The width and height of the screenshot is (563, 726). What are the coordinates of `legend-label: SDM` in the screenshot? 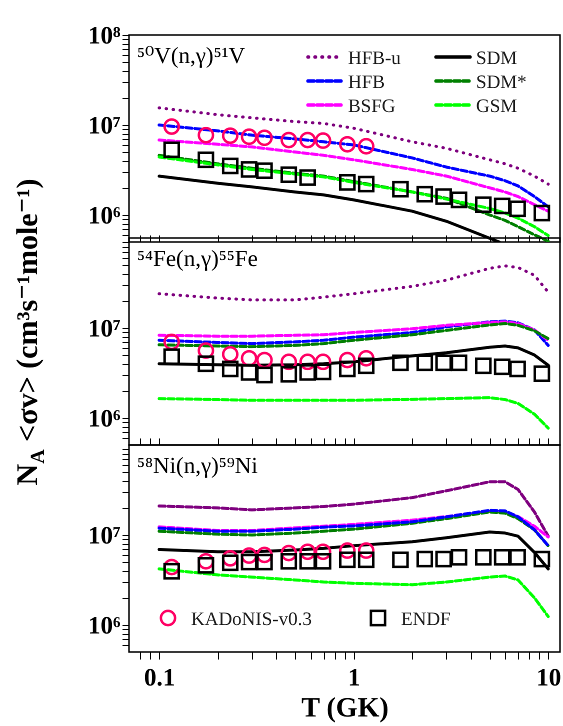 It's located at (497, 58).